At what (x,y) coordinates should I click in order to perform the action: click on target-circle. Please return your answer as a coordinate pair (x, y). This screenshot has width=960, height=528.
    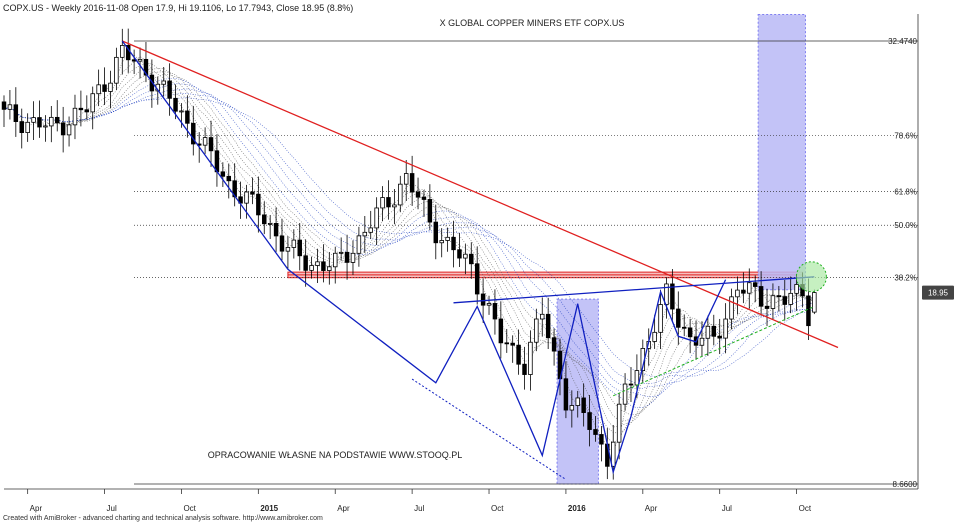
    Looking at the image, I should click on (811, 277).